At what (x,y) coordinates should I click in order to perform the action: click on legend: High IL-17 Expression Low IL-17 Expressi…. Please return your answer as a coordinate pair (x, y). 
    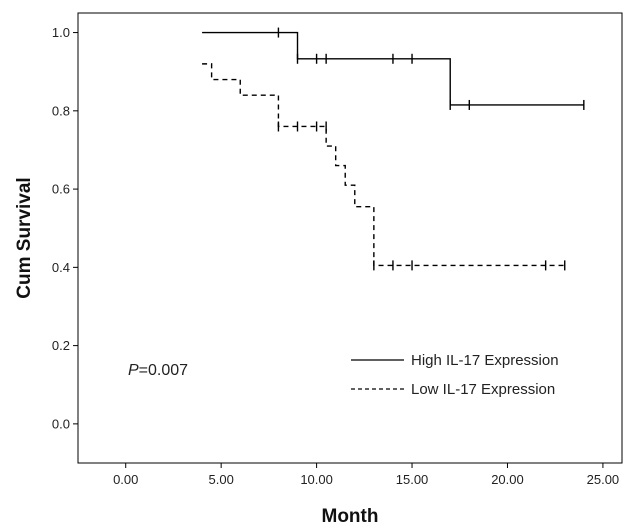
    Looking at the image, I should click on (455, 375).